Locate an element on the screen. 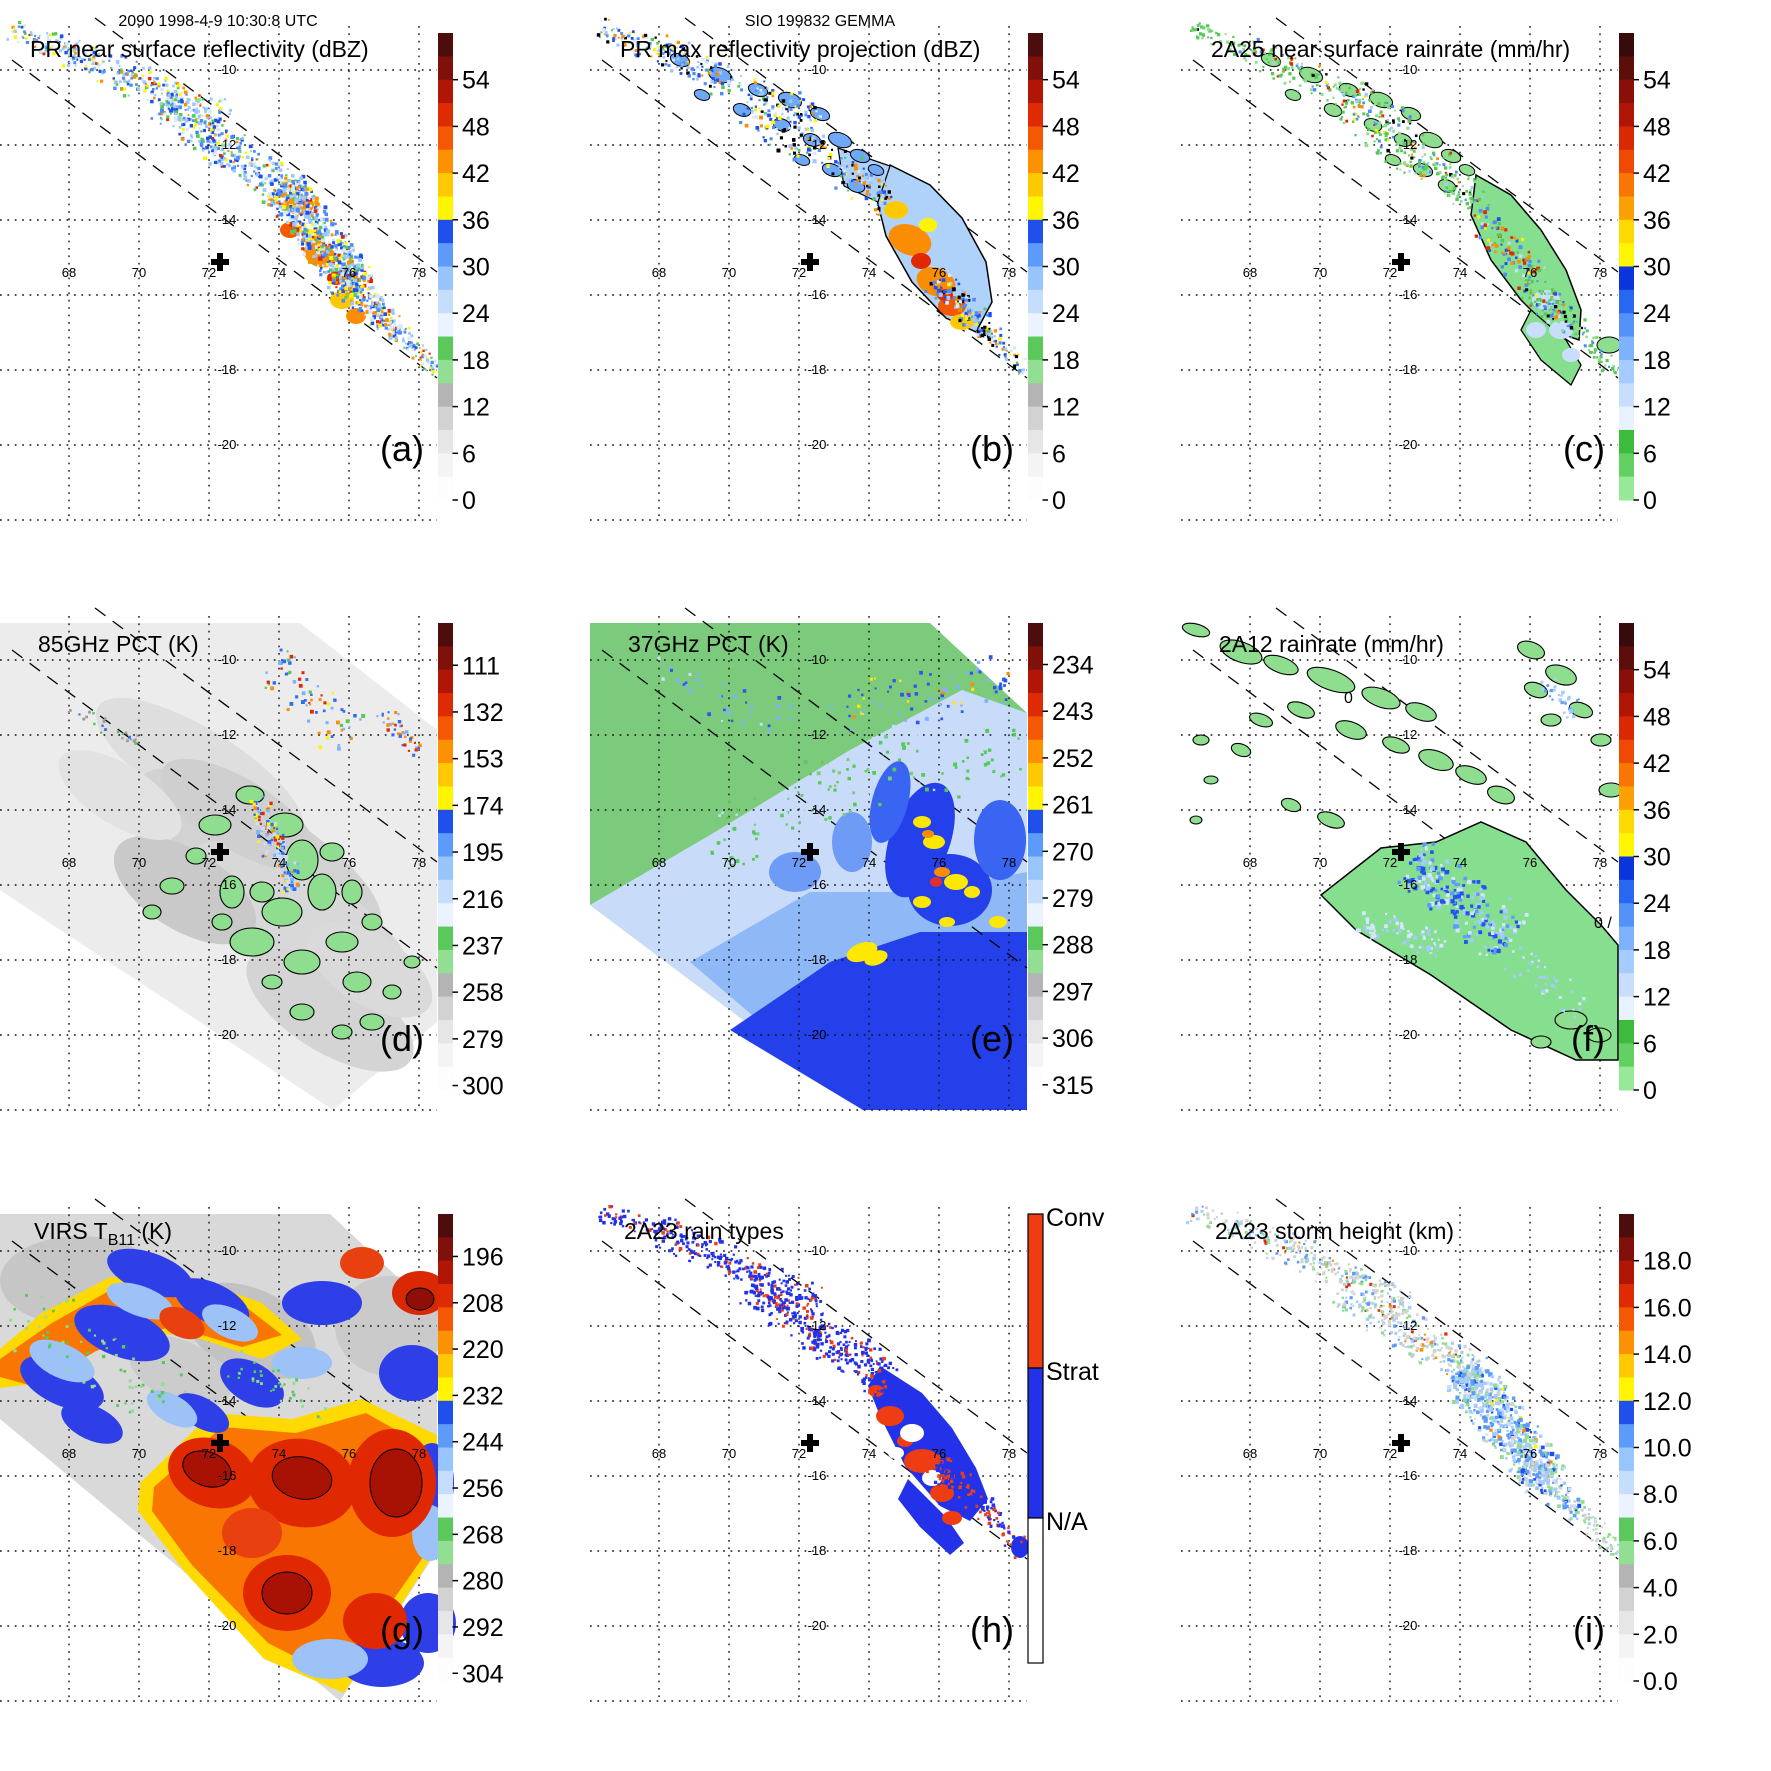 This screenshot has height=1771, width=1771. colorbar-tick-label: 297 is located at coordinates (1073, 993).